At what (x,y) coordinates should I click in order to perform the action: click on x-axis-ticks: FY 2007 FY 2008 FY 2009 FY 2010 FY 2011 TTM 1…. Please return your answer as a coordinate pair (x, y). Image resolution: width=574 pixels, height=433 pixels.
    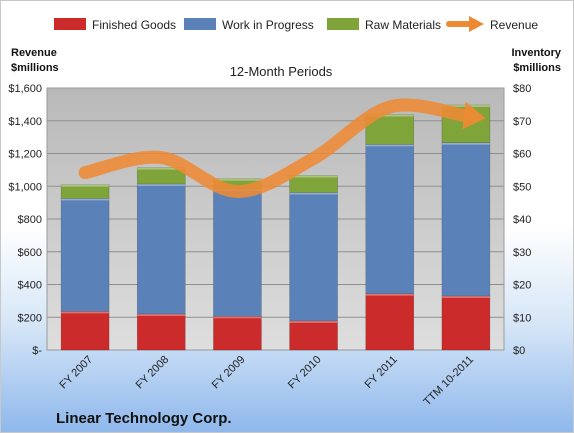
    Looking at the image, I should click on (266, 381).